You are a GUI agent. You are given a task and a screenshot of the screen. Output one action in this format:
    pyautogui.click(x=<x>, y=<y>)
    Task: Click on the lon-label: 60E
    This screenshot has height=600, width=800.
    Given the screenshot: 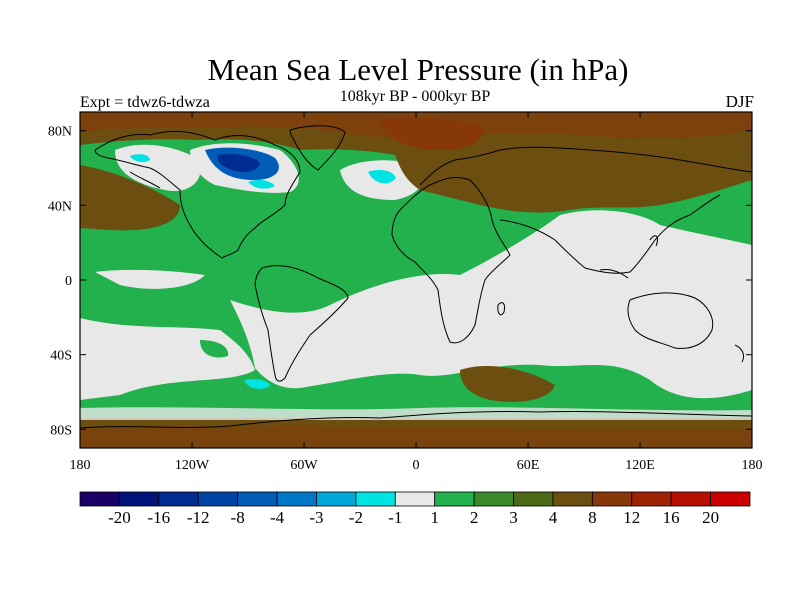 What is the action you would take?
    pyautogui.click(x=528, y=465)
    